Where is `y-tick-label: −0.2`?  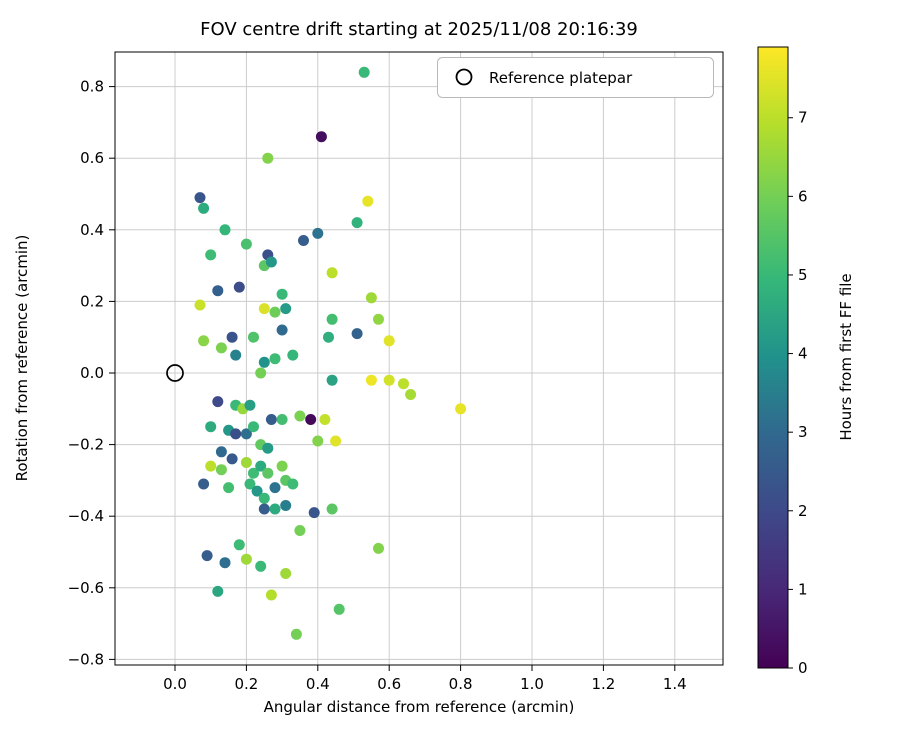
y-tick-label: −0.2 is located at coordinates (86, 445).